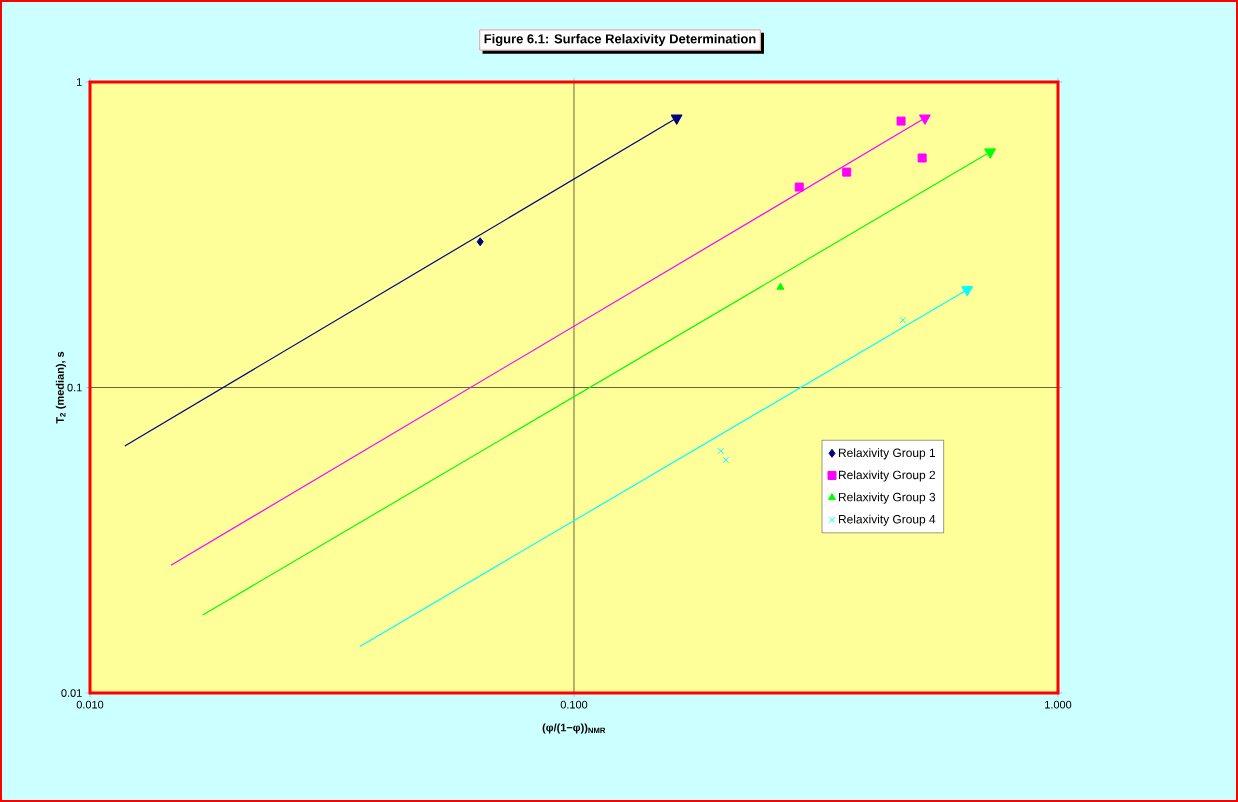 This screenshot has width=1238, height=802. I want to click on x-tick-label: 0.100, so click(574, 704).